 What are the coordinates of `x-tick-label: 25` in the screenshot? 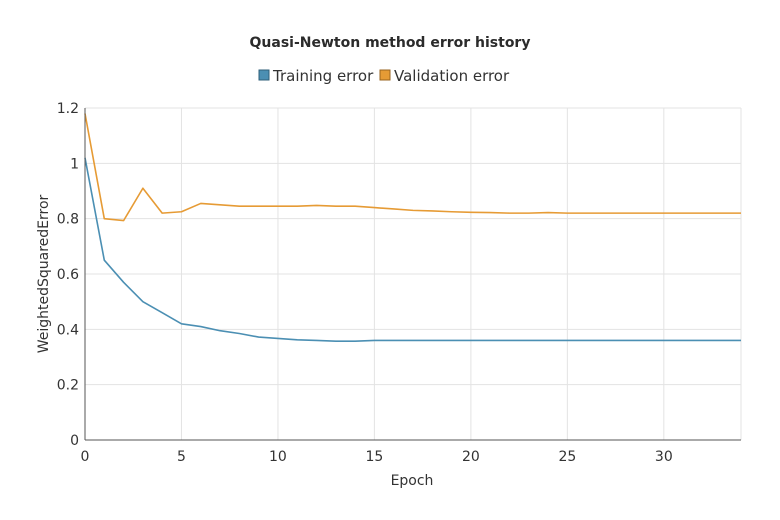 It's located at (567, 457).